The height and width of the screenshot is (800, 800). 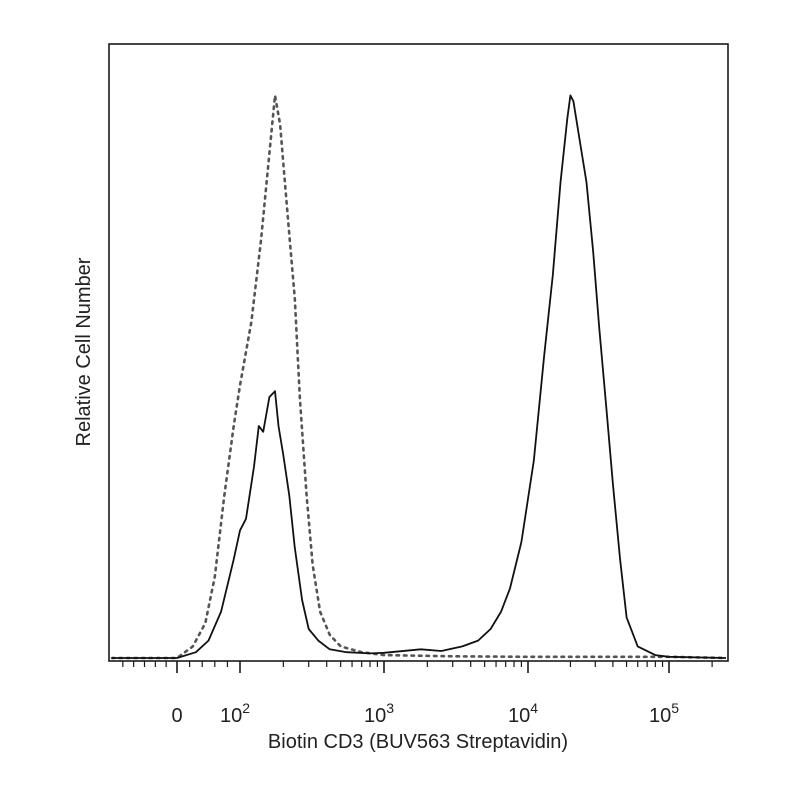 I want to click on x-axis-ticks, so click(x=417, y=667).